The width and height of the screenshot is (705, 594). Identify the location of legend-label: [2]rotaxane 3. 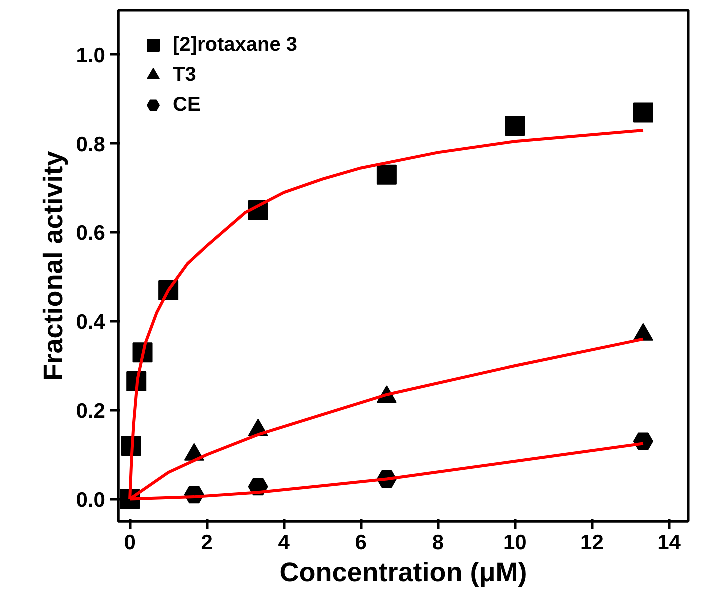
(235, 45).